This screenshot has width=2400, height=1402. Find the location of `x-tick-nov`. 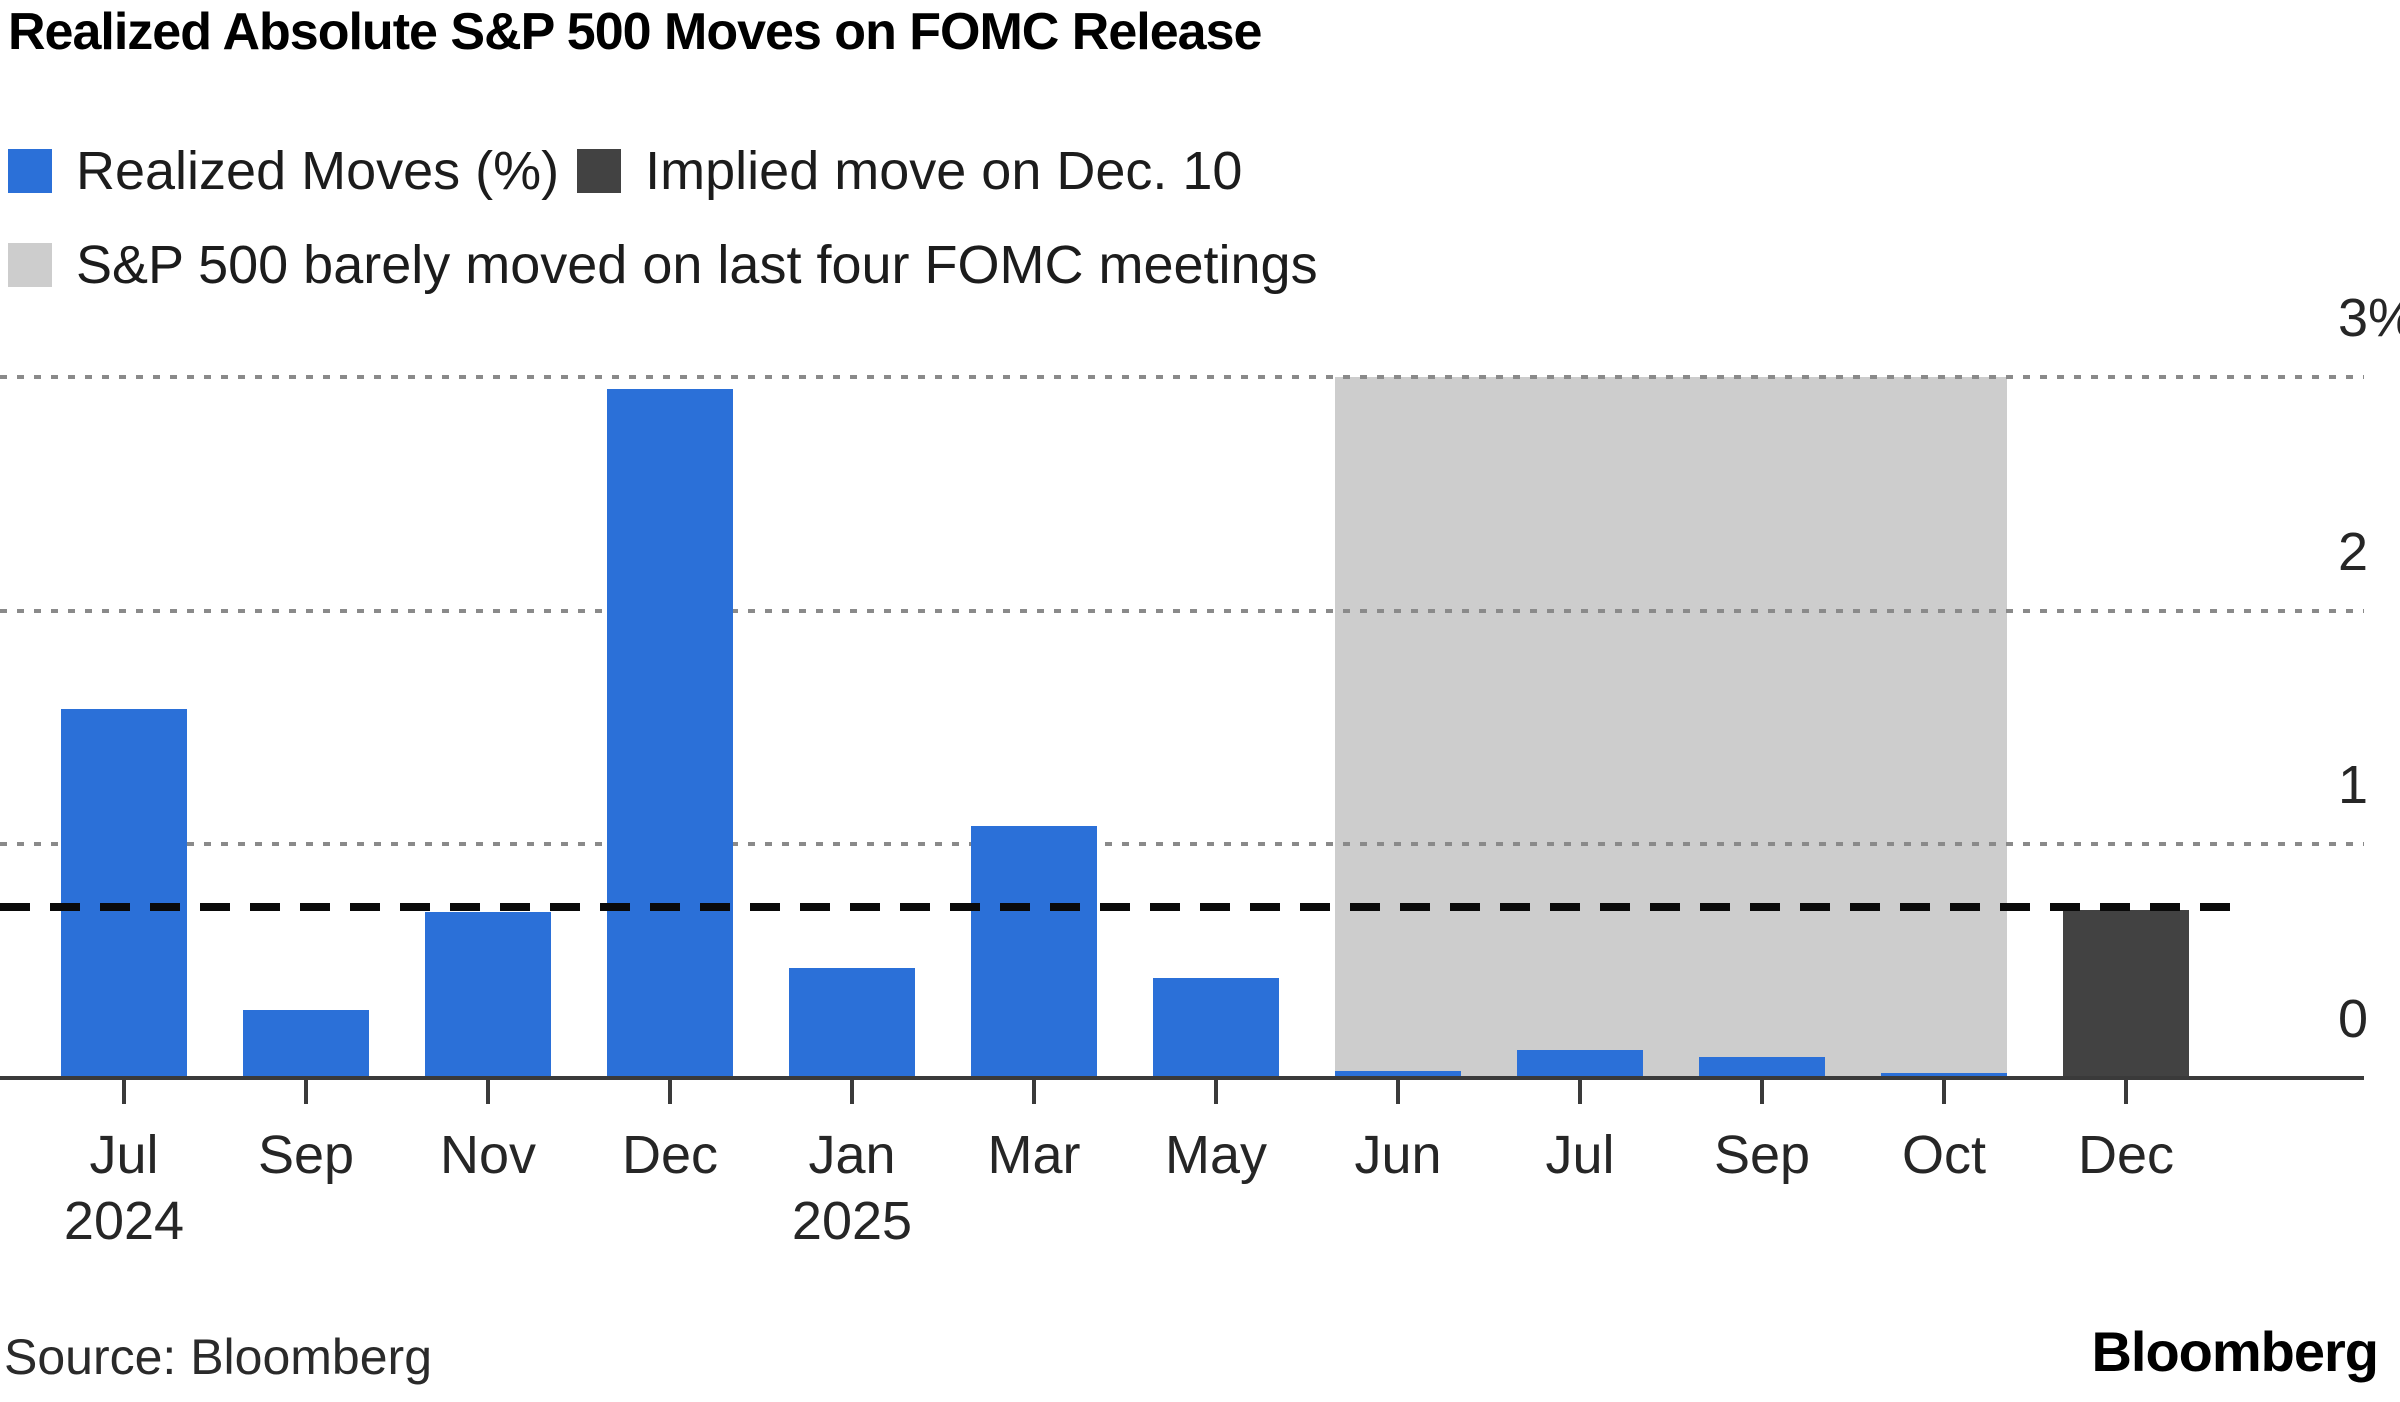

x-tick-nov is located at coordinates (488, 1091).